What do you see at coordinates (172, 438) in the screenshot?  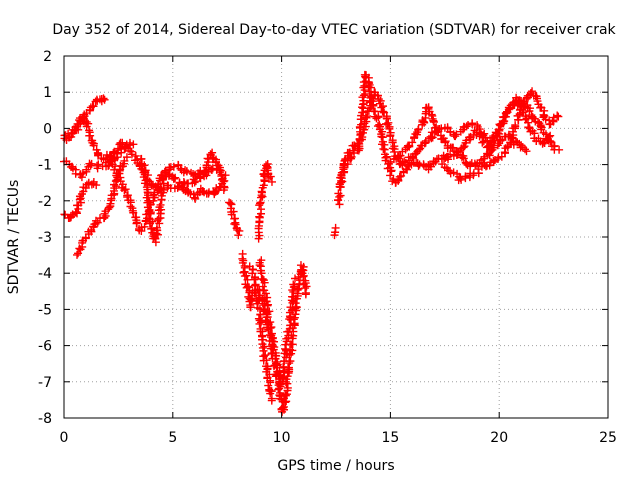 I see `x-tick-label: 5` at bounding box center [172, 438].